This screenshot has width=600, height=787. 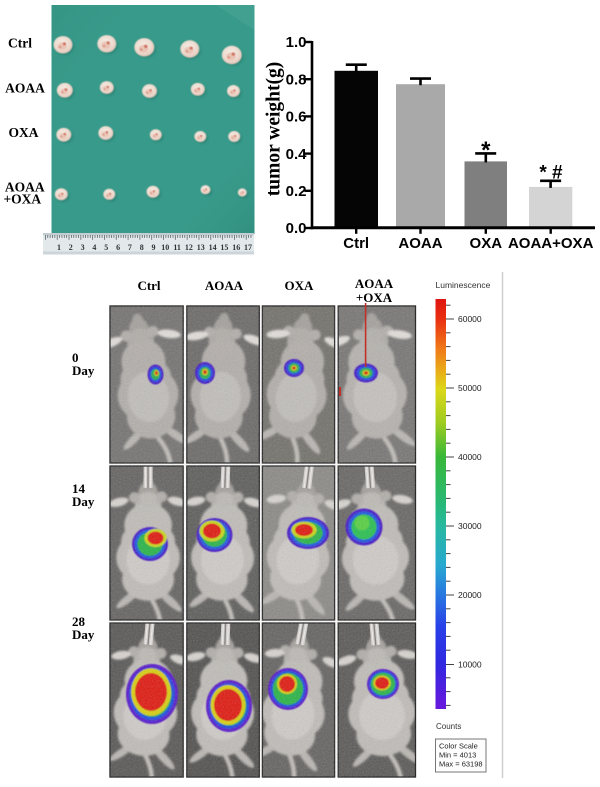 What do you see at coordinates (470, 319) in the screenshot?
I see `svg-text: 60000` at bounding box center [470, 319].